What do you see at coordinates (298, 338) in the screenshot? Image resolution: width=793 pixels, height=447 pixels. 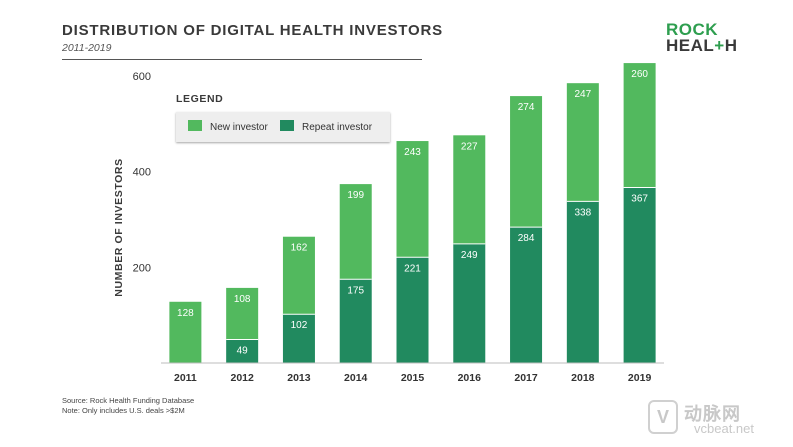 I see `bar-repeat-2013` at bounding box center [298, 338].